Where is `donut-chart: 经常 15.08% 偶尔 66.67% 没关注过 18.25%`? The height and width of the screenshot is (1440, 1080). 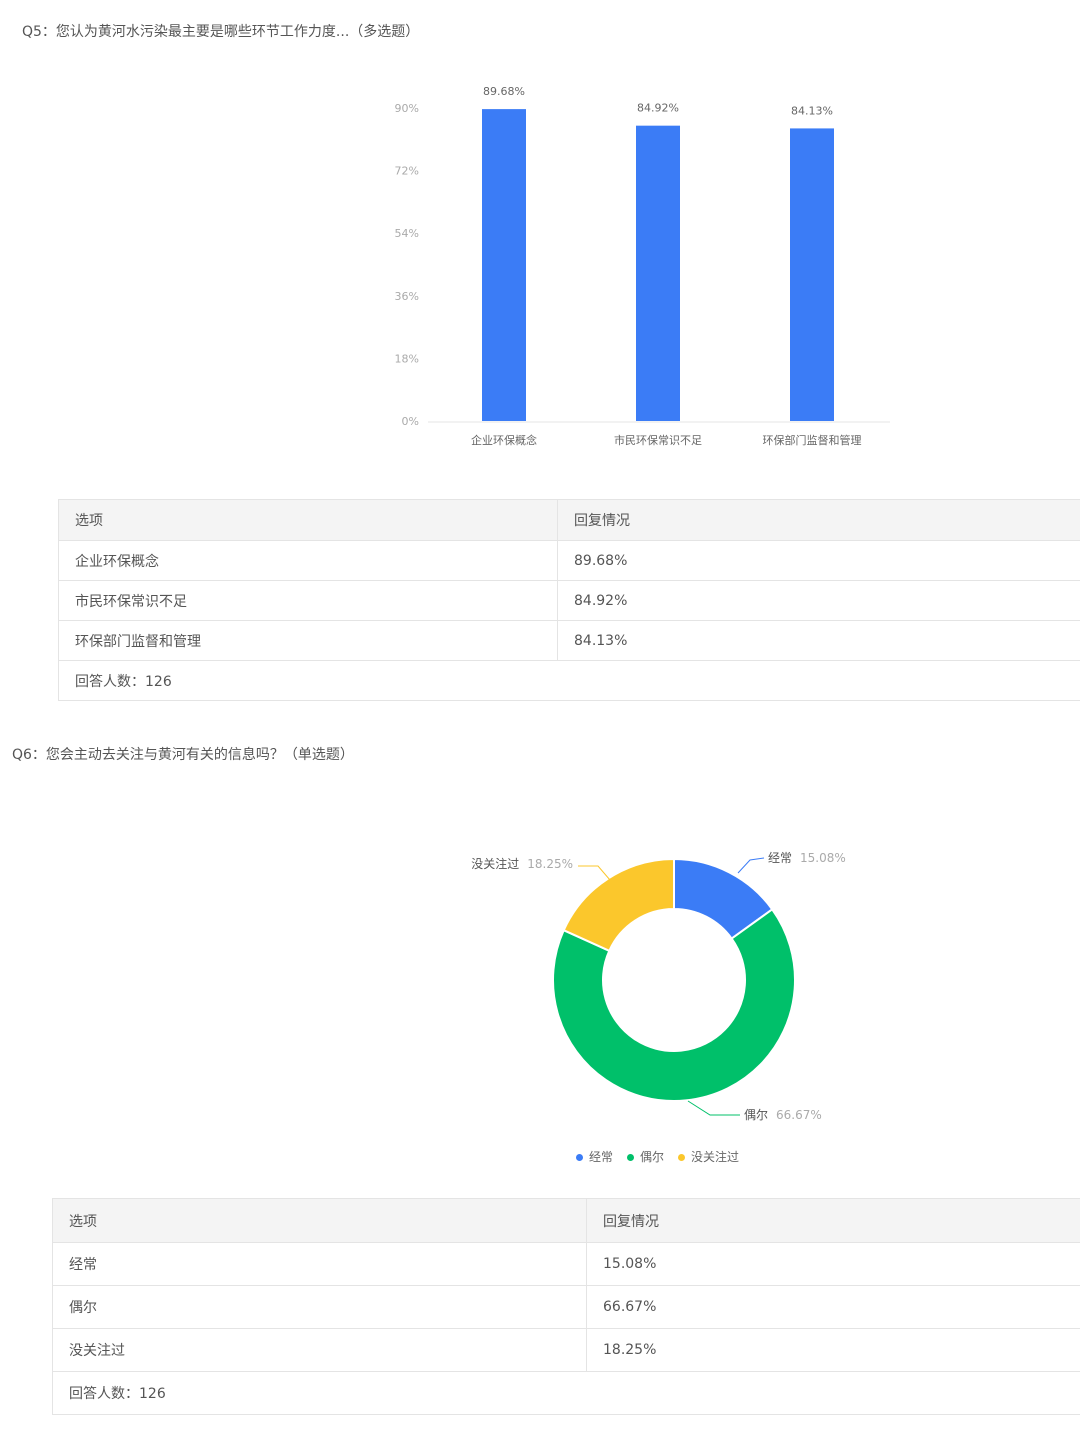 donut-chart: 经常 15.08% 偶尔 66.67% 没关注过 18.25% is located at coordinates (658, 986).